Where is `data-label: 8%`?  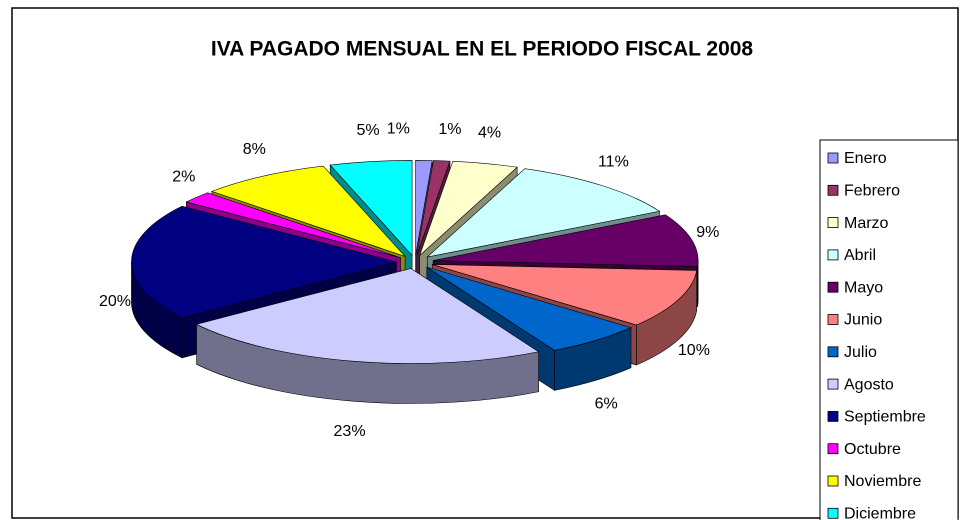
data-label: 8% is located at coordinates (254, 149).